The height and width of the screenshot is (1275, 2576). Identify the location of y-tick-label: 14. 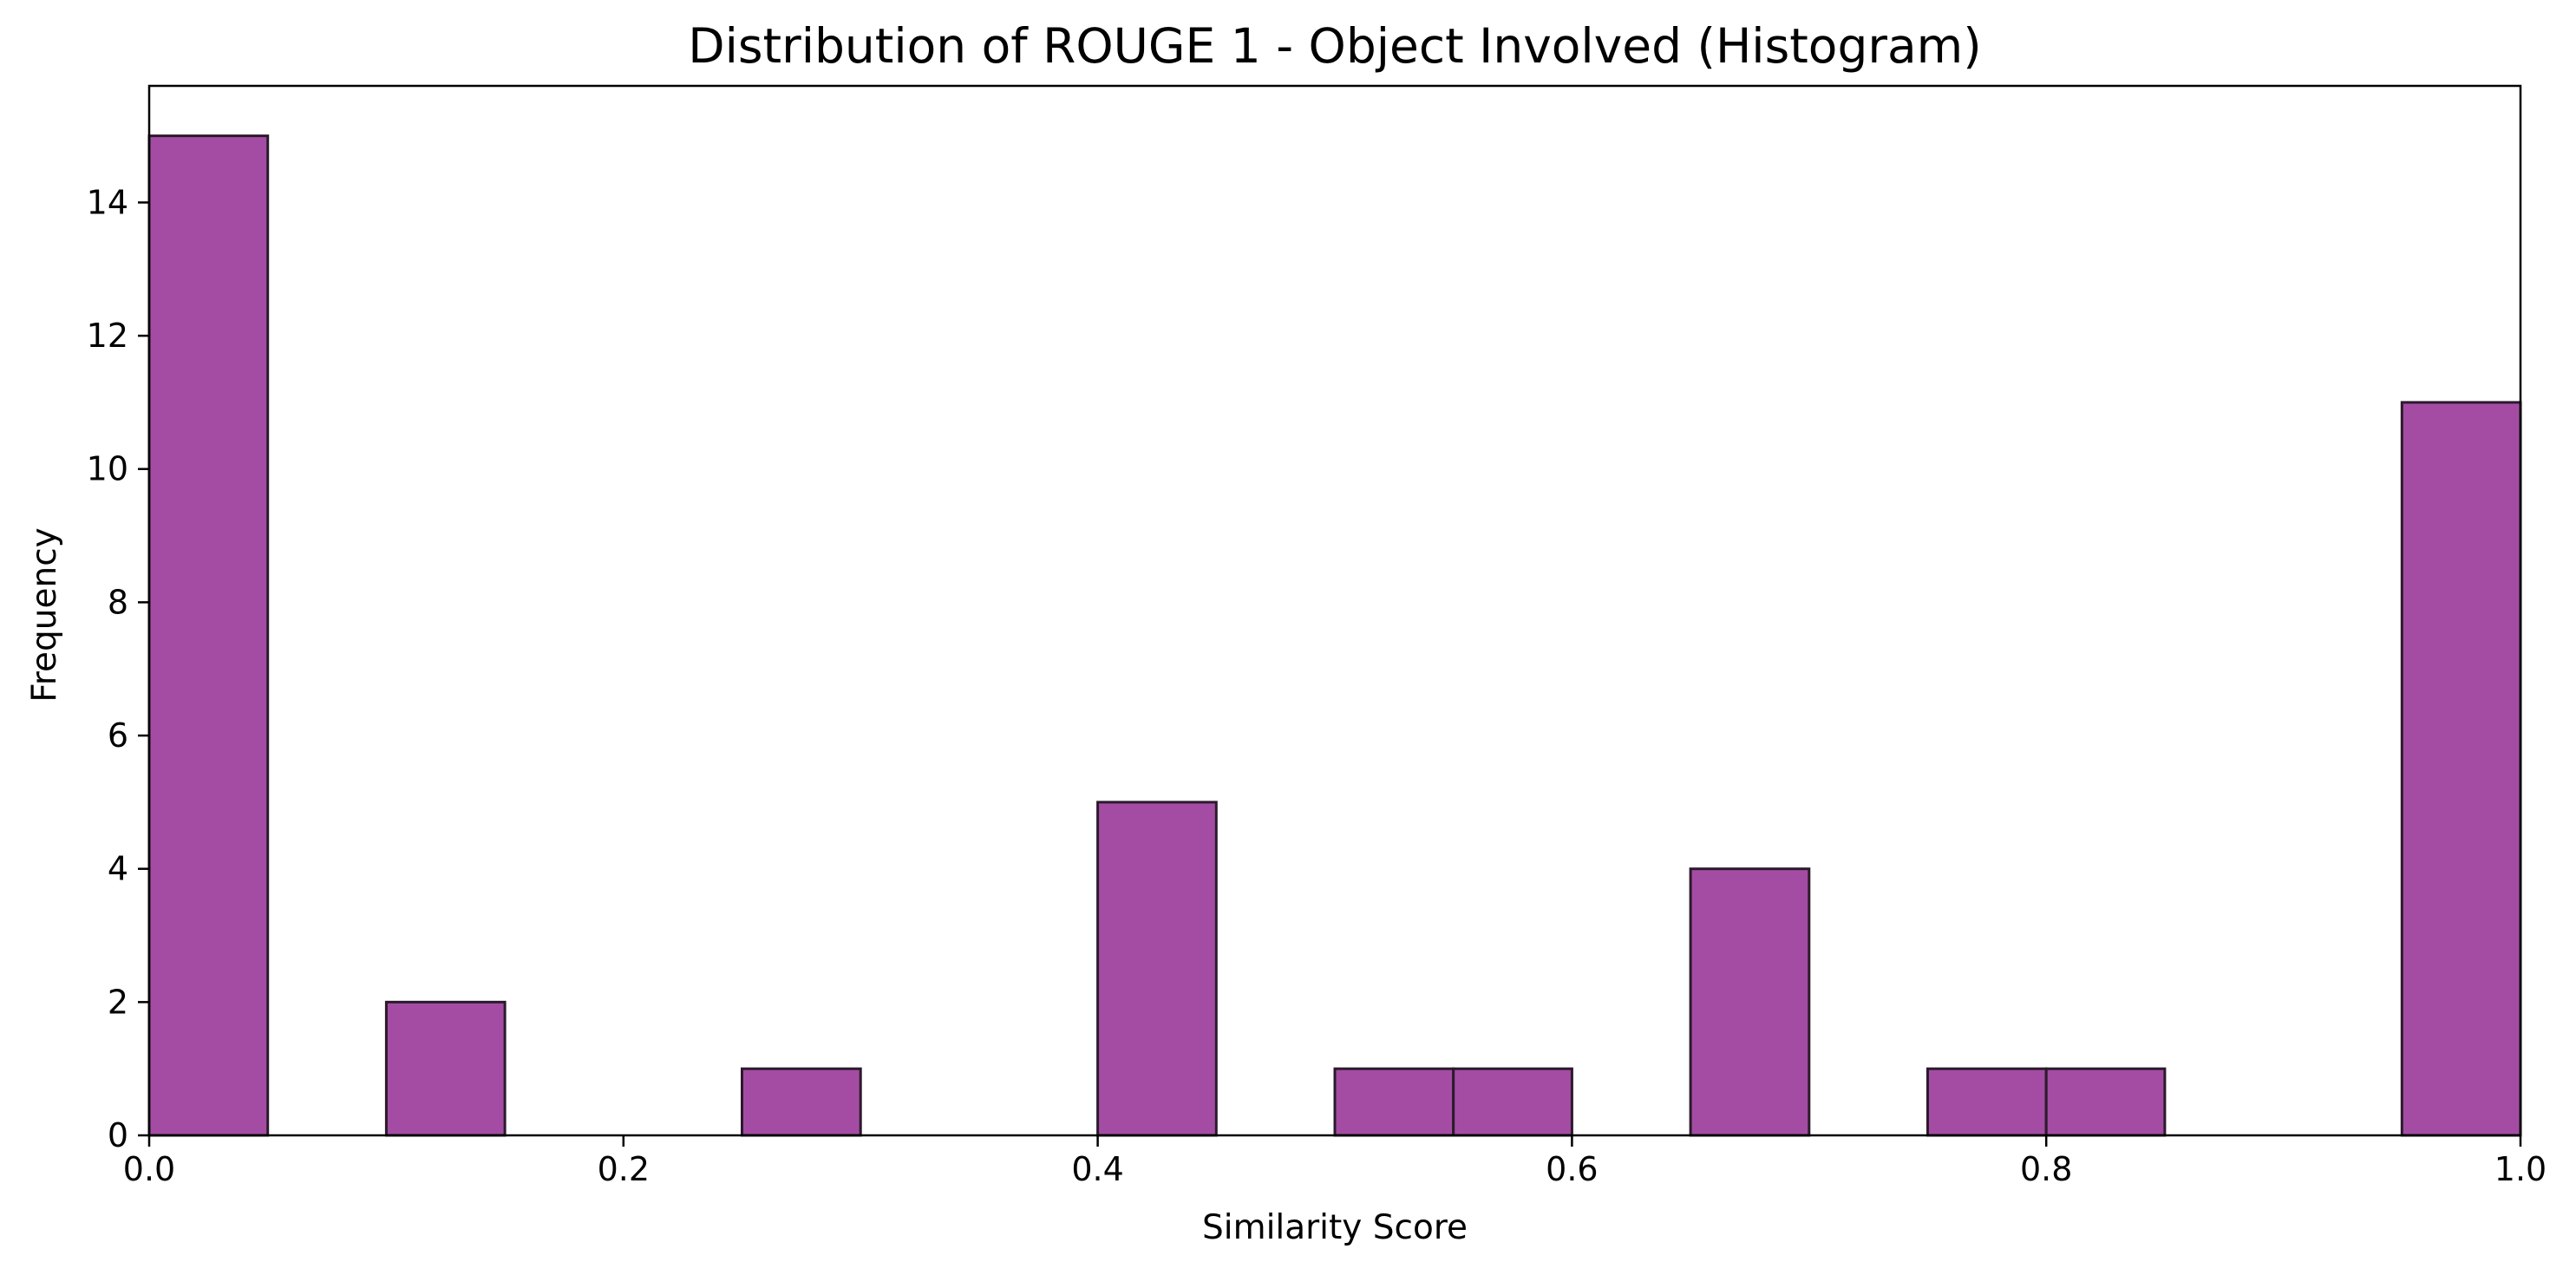
(107, 202).